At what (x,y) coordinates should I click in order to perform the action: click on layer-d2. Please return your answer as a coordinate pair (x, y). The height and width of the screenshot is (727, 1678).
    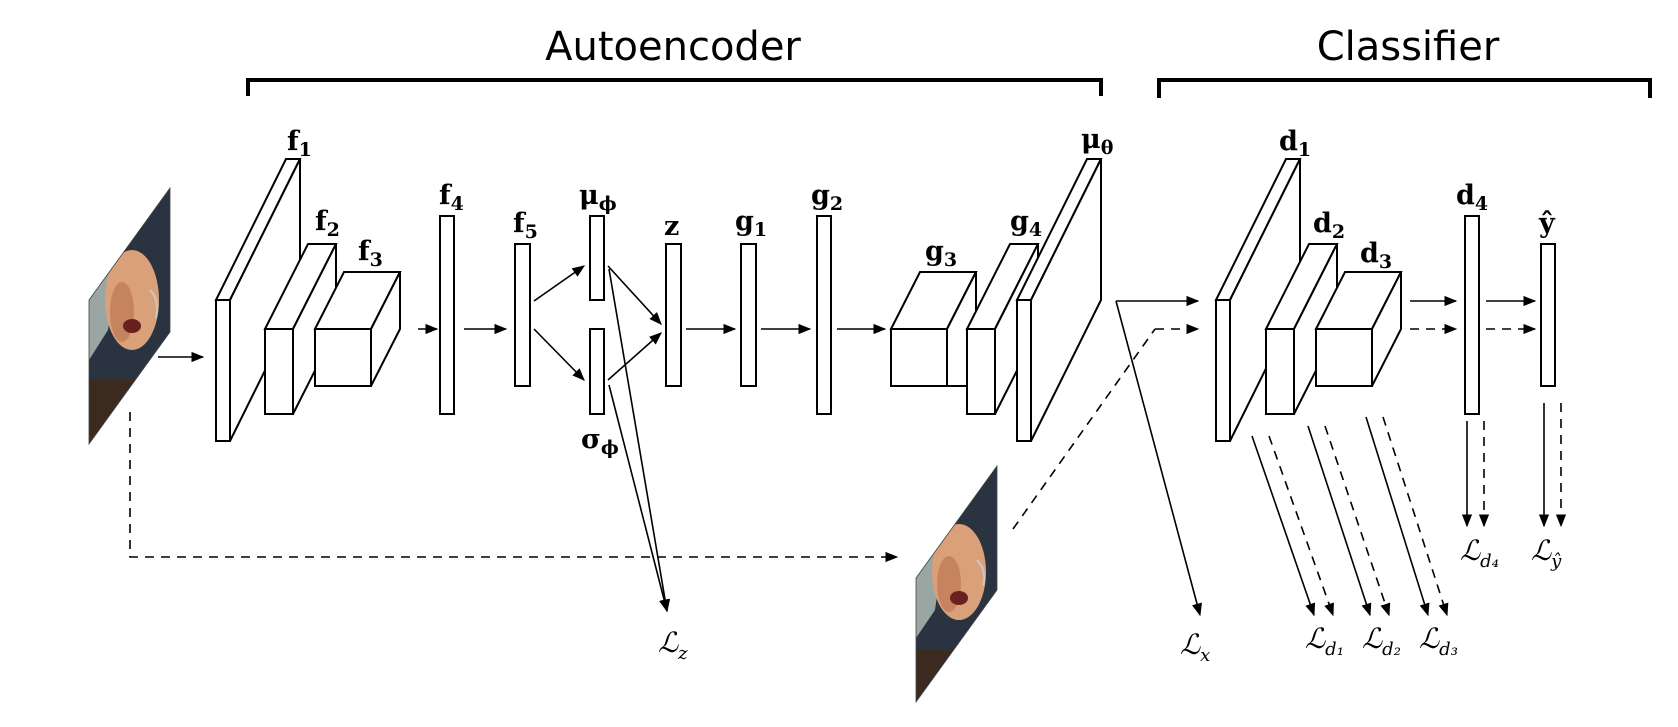
    Looking at the image, I should click on (1301, 329).